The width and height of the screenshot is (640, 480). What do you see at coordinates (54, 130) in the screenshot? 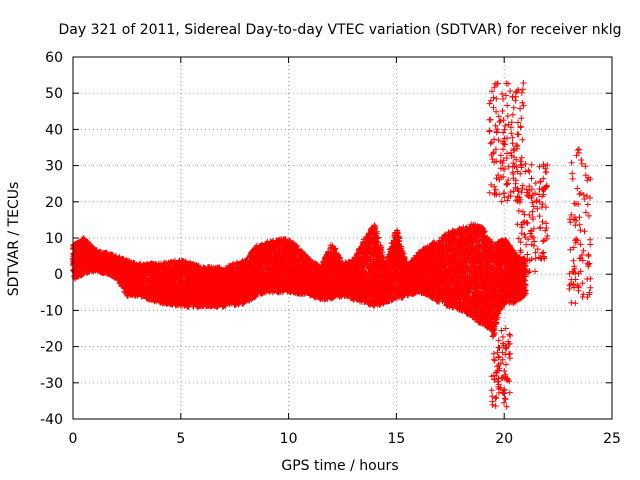
I see `y-tick-label: 40` at bounding box center [54, 130].